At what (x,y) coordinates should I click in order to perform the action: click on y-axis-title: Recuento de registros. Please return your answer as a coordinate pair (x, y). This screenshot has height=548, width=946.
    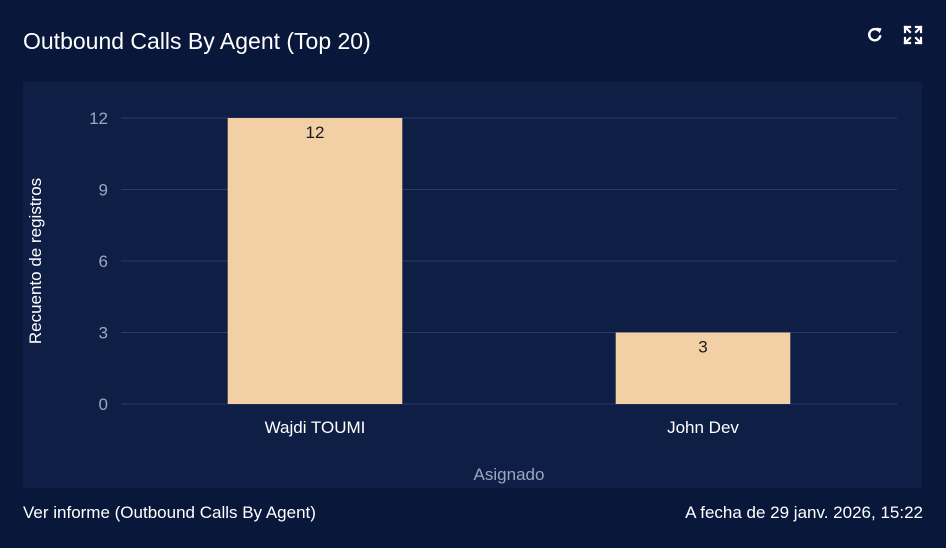
    Looking at the image, I should click on (35, 261).